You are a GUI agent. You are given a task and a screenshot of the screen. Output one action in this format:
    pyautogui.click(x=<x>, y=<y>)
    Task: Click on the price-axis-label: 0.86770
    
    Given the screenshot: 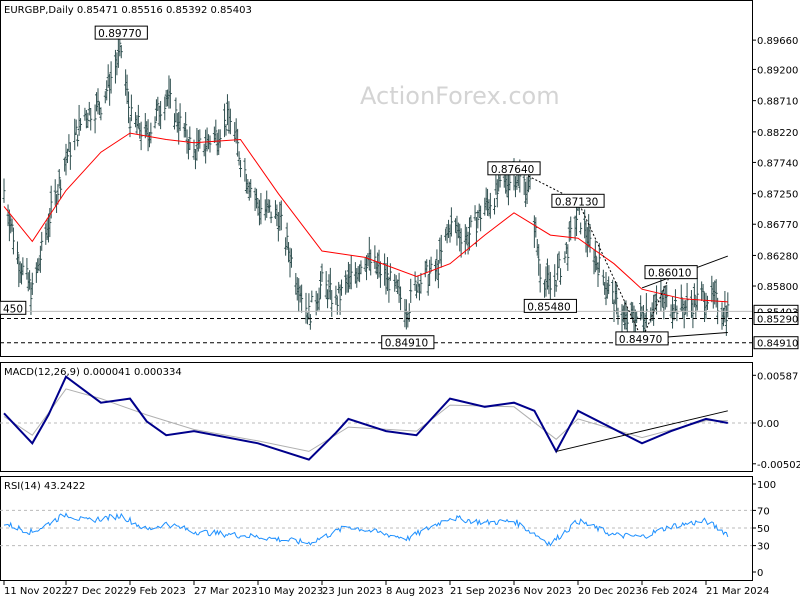 What is the action you would take?
    pyautogui.click(x=777, y=225)
    